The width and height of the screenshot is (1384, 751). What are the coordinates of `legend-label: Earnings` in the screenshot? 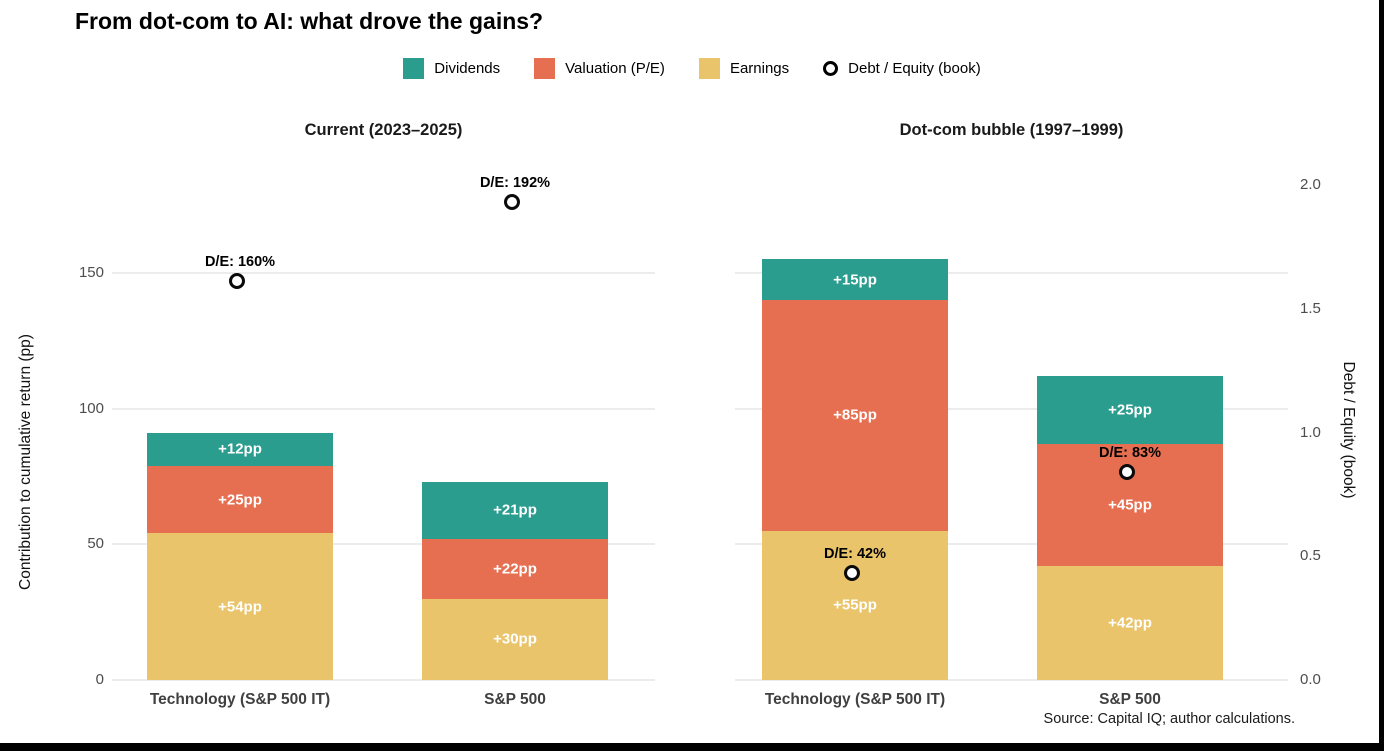 It's located at (759, 68).